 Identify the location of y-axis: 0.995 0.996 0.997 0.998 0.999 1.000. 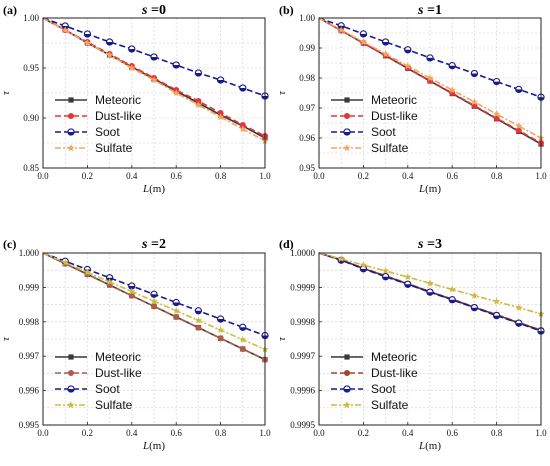
(32, 339).